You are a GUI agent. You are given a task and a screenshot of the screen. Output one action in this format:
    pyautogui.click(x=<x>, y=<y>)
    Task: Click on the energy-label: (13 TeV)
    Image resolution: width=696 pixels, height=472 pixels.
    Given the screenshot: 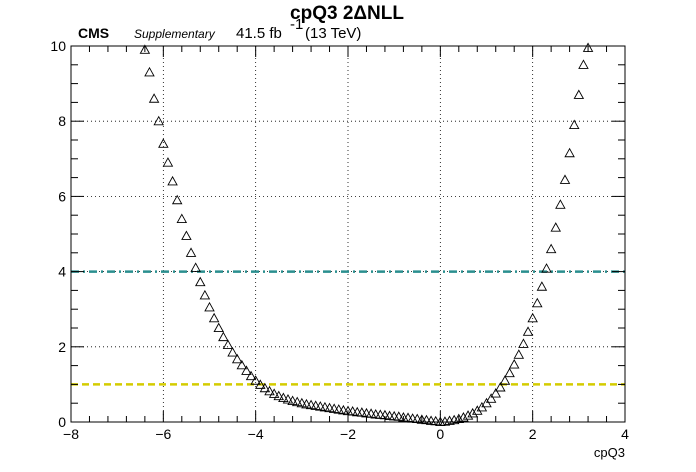 What is the action you would take?
    pyautogui.click(x=333, y=33)
    